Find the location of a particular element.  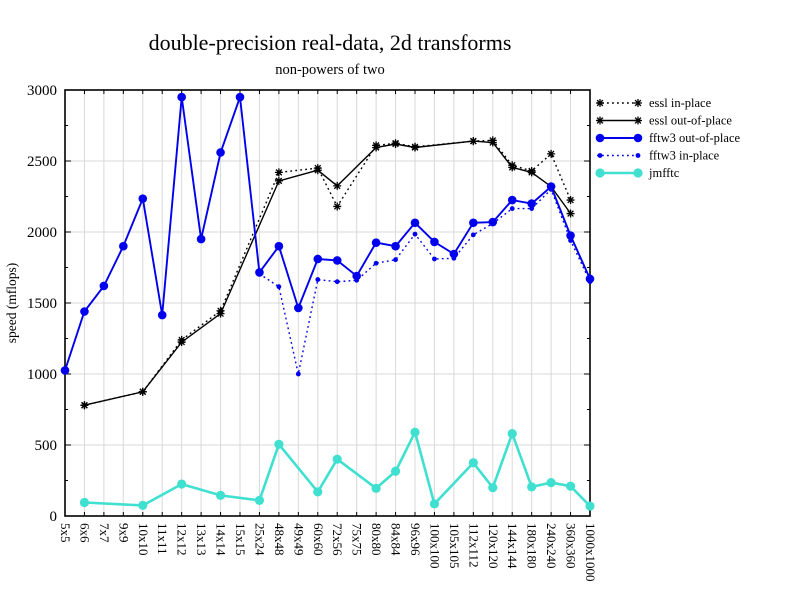

x-tick-label: 105x105 is located at coordinates (454, 546).